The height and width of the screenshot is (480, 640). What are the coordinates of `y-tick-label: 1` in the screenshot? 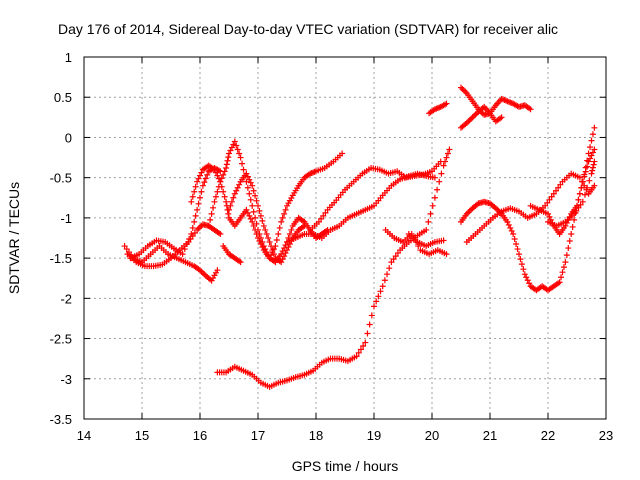 It's located at (68, 57).